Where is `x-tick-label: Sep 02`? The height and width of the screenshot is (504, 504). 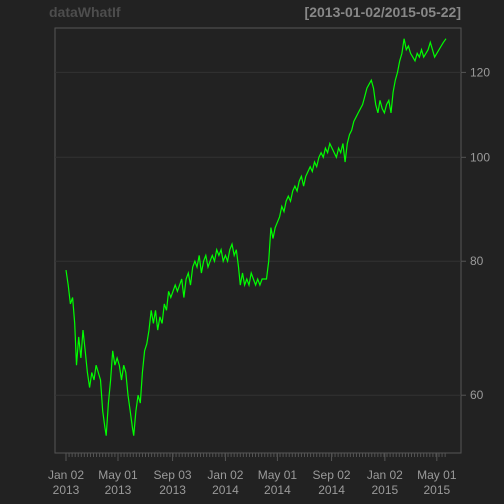 x-tick-label: Sep 02 is located at coordinates (332, 475).